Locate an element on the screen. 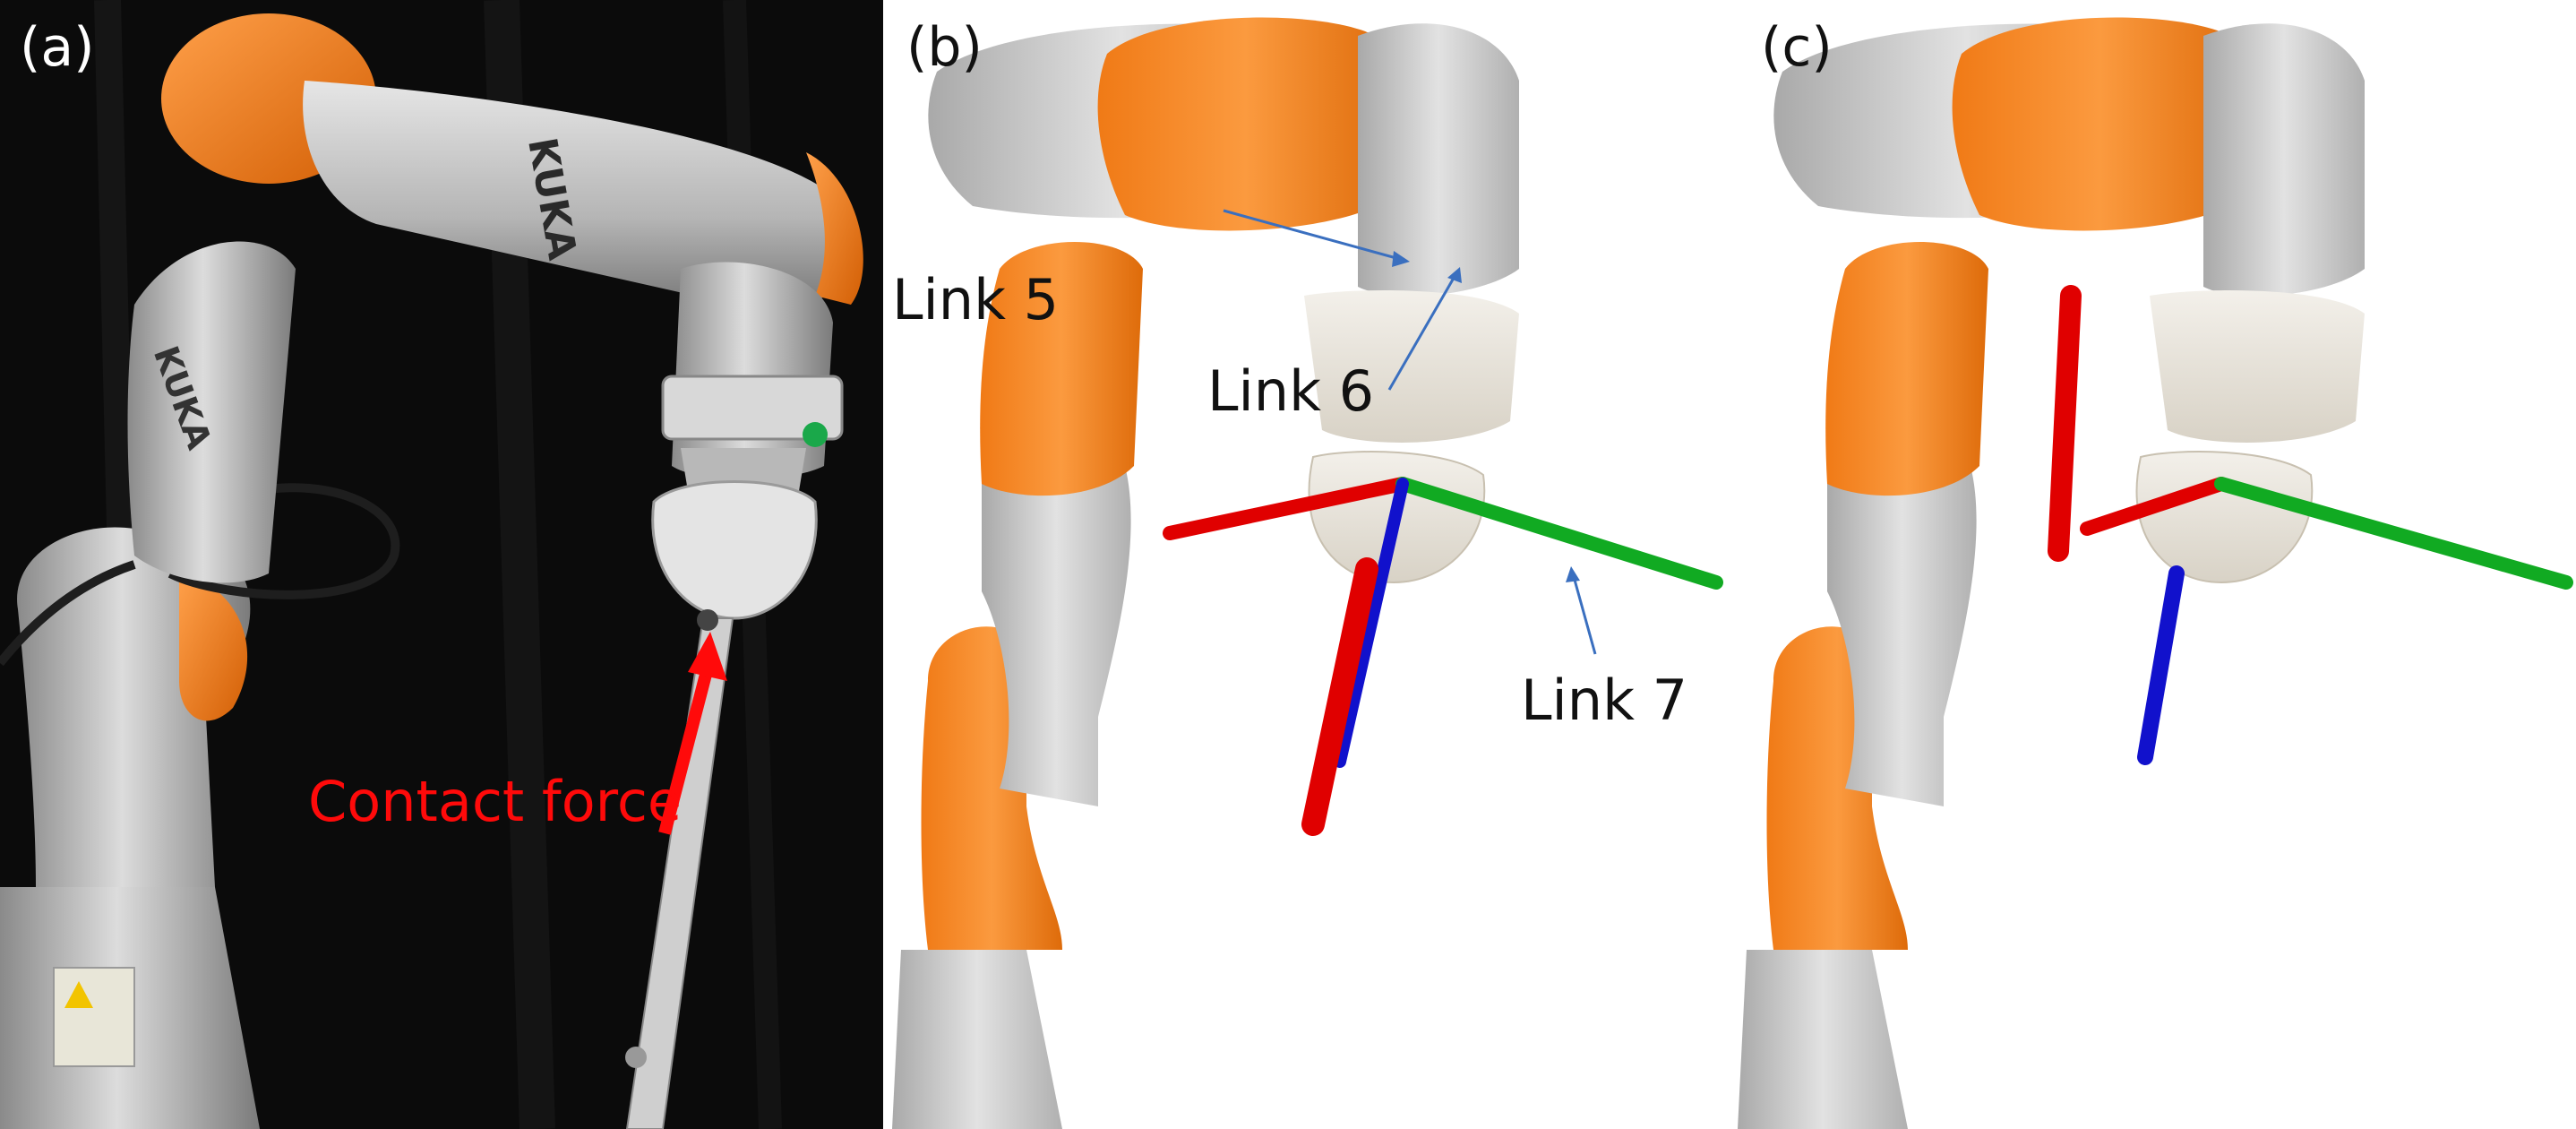  contact-force-label: Contact force is located at coordinates (495, 802).